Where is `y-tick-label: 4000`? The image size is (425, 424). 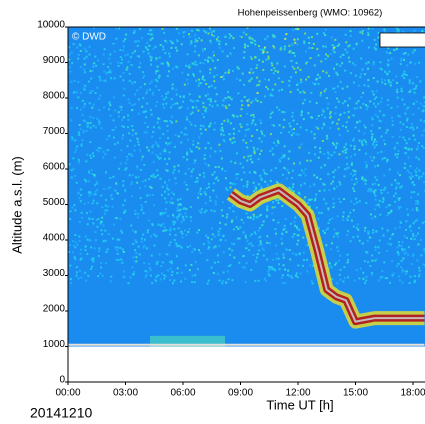 y-tick-label: 4000 is located at coordinates (54, 238).